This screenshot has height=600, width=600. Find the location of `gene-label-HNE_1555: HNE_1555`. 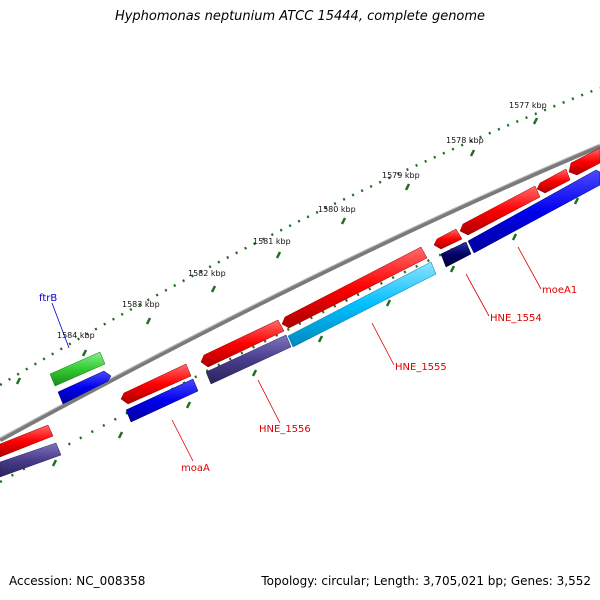

gene-label-HNE_1555: HNE_1555 is located at coordinates (421, 367).